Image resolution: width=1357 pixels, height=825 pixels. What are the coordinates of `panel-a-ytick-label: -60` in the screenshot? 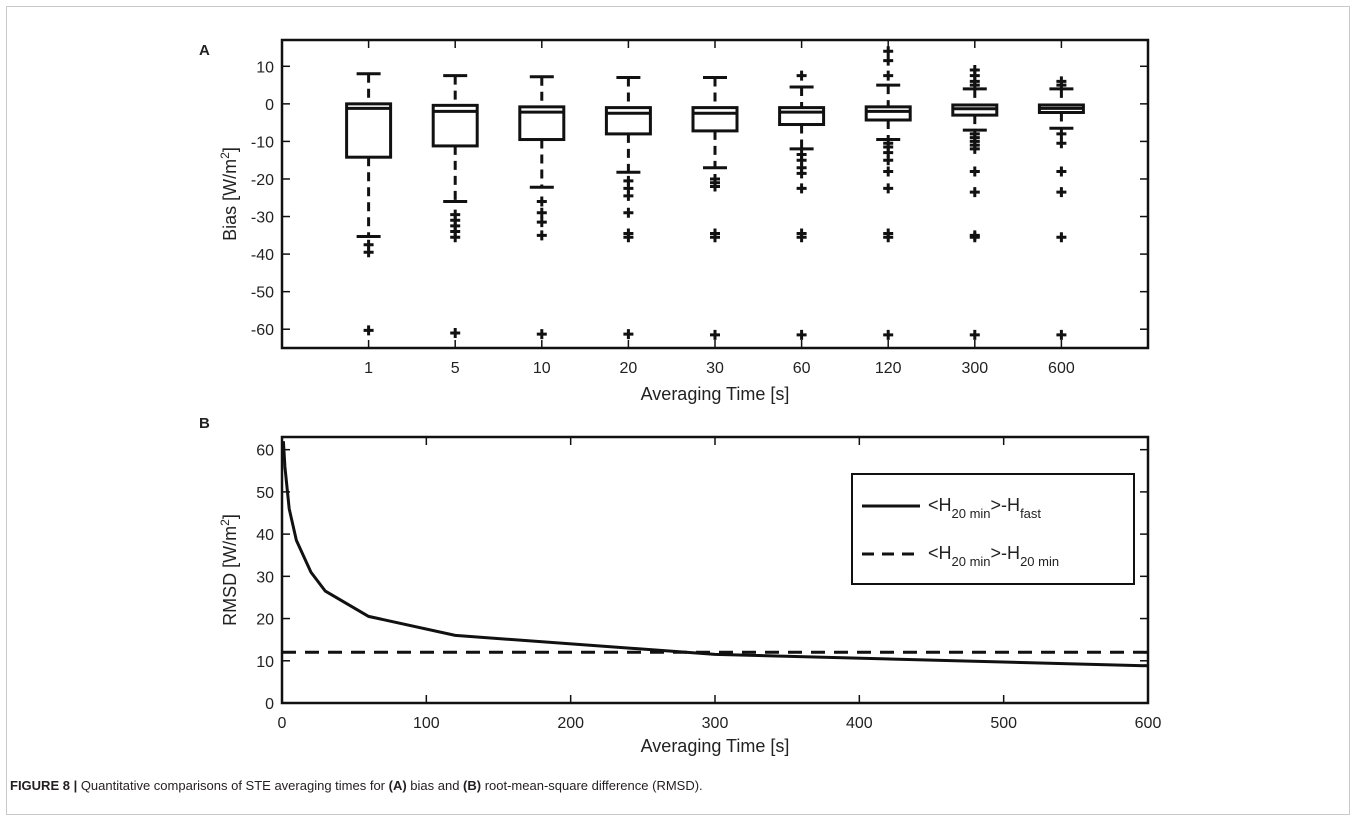 It's located at (262, 330).